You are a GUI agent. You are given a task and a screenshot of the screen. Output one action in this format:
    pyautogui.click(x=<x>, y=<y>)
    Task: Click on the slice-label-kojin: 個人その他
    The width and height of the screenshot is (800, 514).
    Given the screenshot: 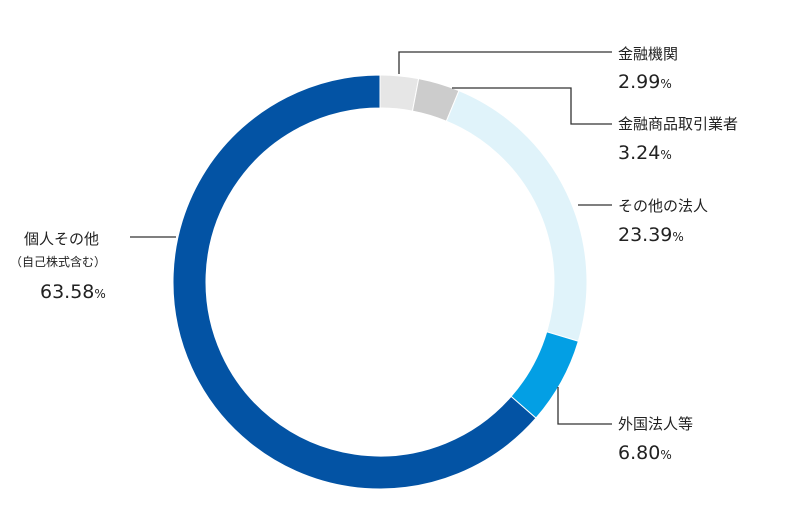 What is the action you would take?
    pyautogui.click(x=62, y=239)
    